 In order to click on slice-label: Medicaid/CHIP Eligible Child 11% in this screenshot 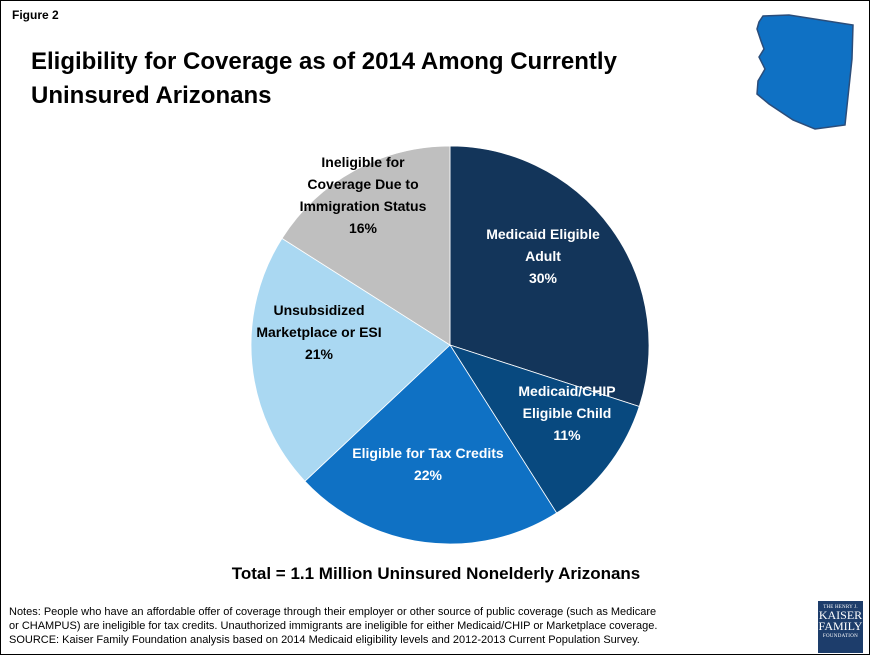, I will do `click(566, 413)`.